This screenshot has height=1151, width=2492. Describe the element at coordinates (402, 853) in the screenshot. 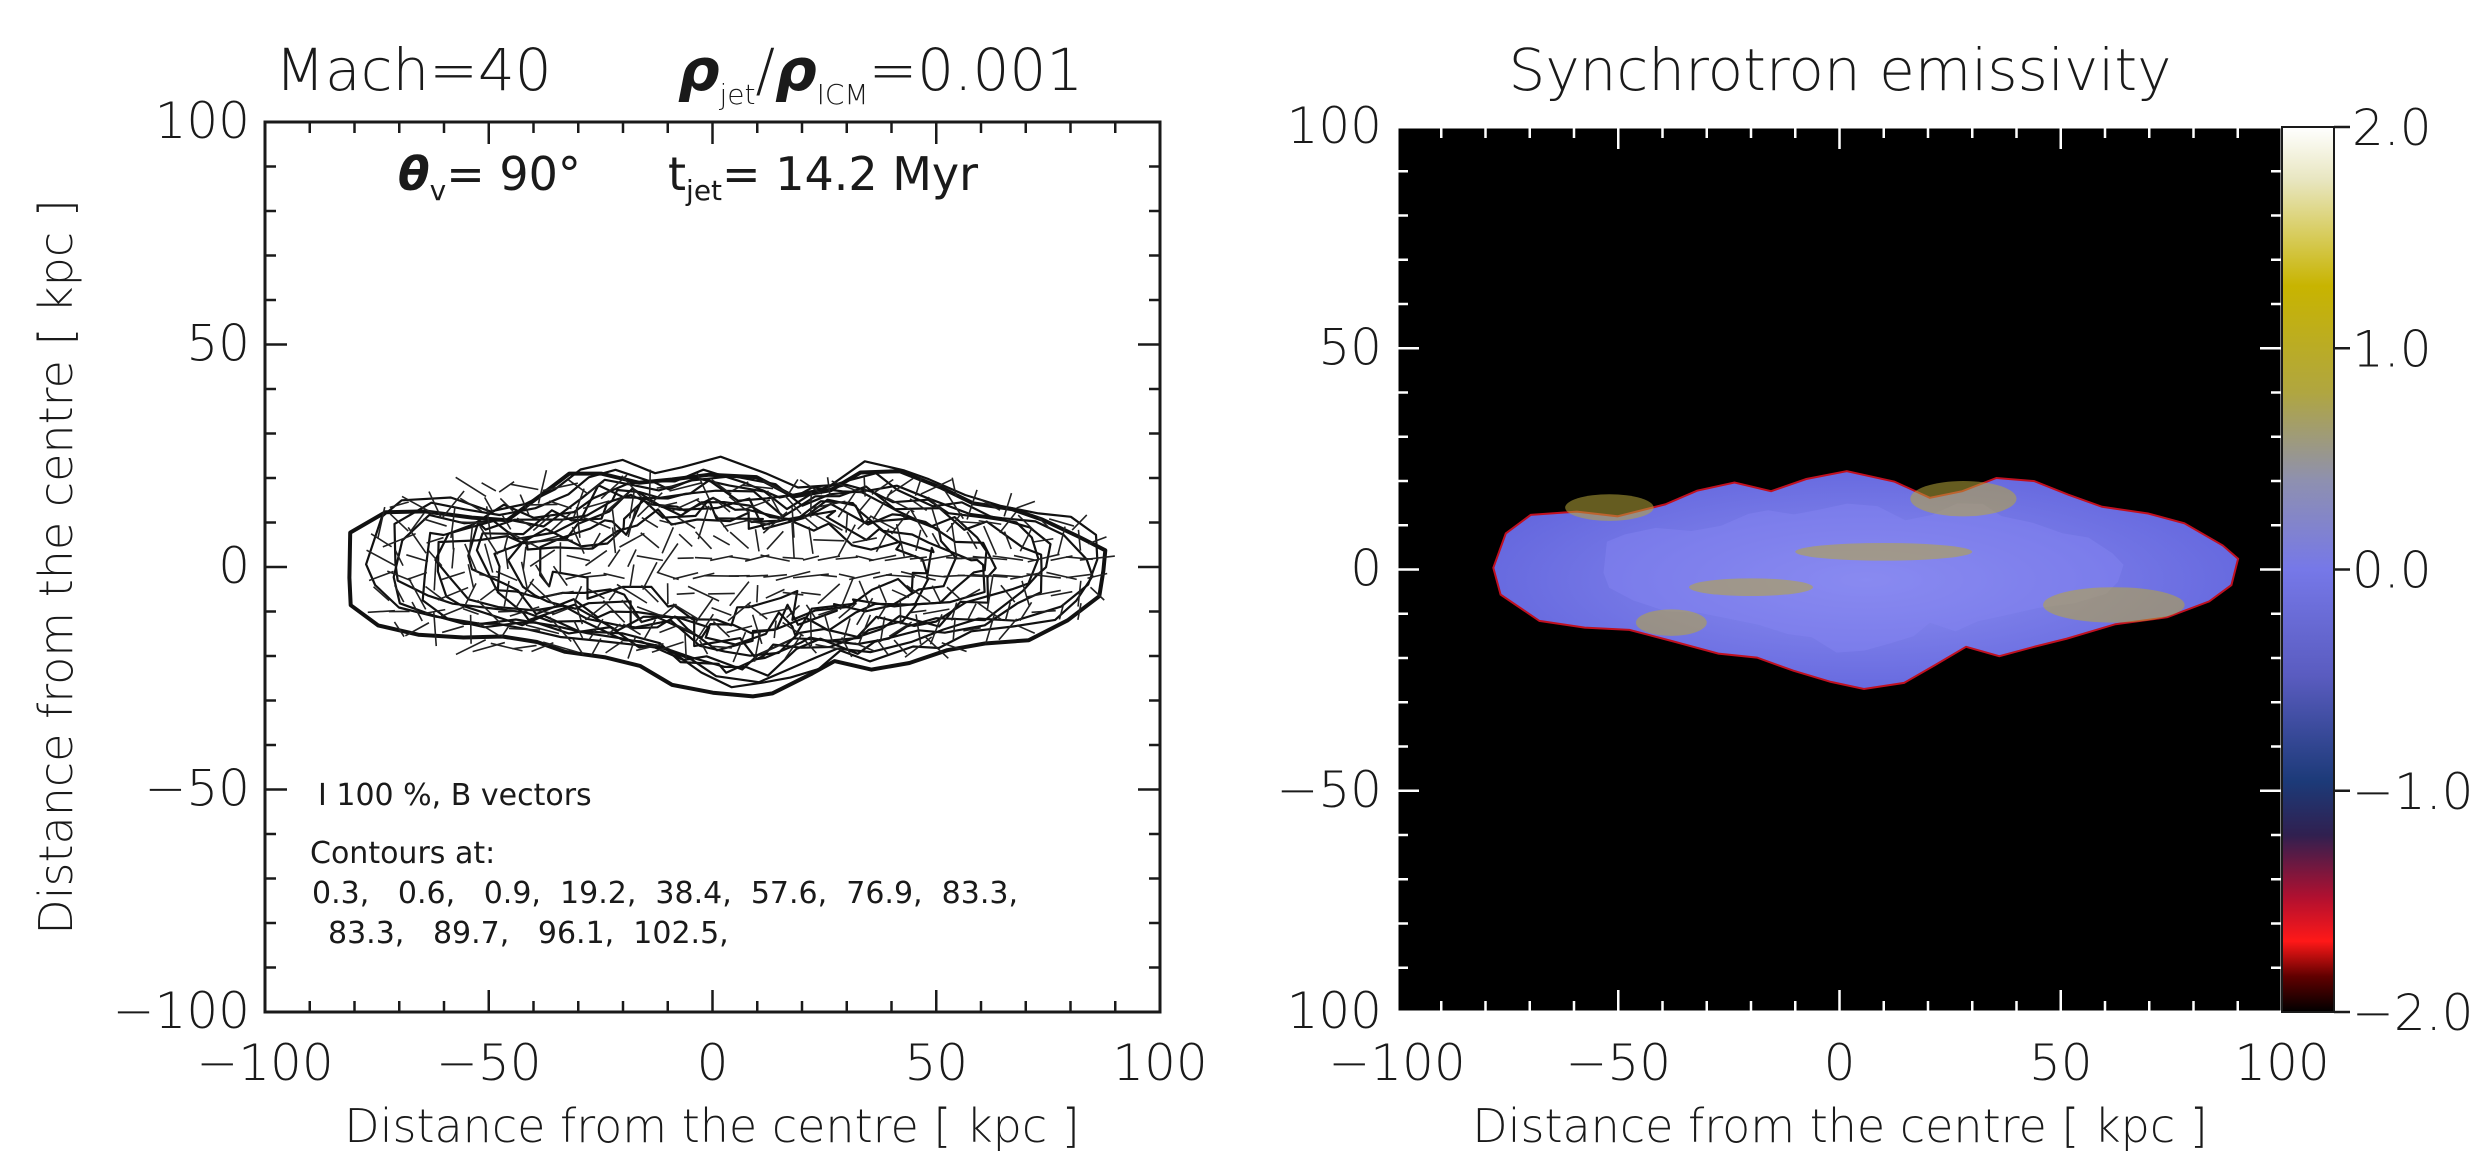

I see `contours-heading: Contours at:` at that location.